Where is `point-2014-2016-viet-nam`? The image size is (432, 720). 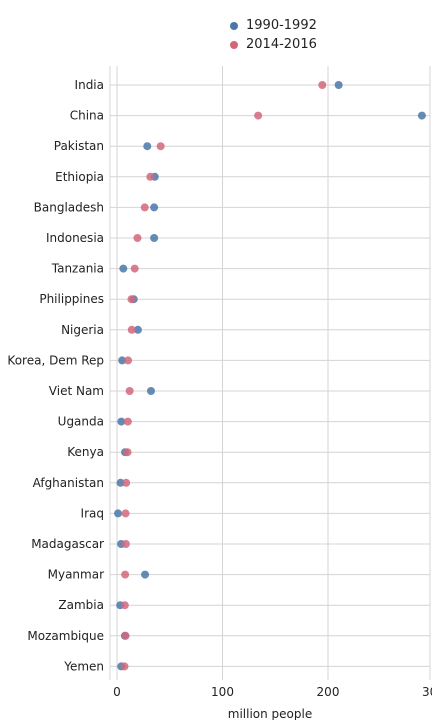
point-2014-2016-viet-nam is located at coordinates (129, 391).